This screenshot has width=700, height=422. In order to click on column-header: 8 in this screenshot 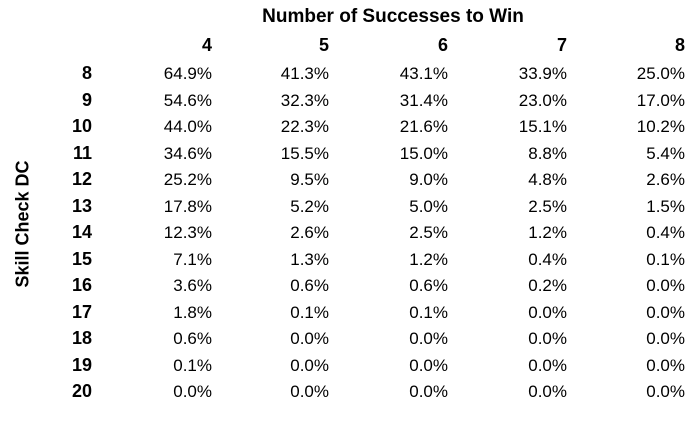, I will do `click(679, 45)`.